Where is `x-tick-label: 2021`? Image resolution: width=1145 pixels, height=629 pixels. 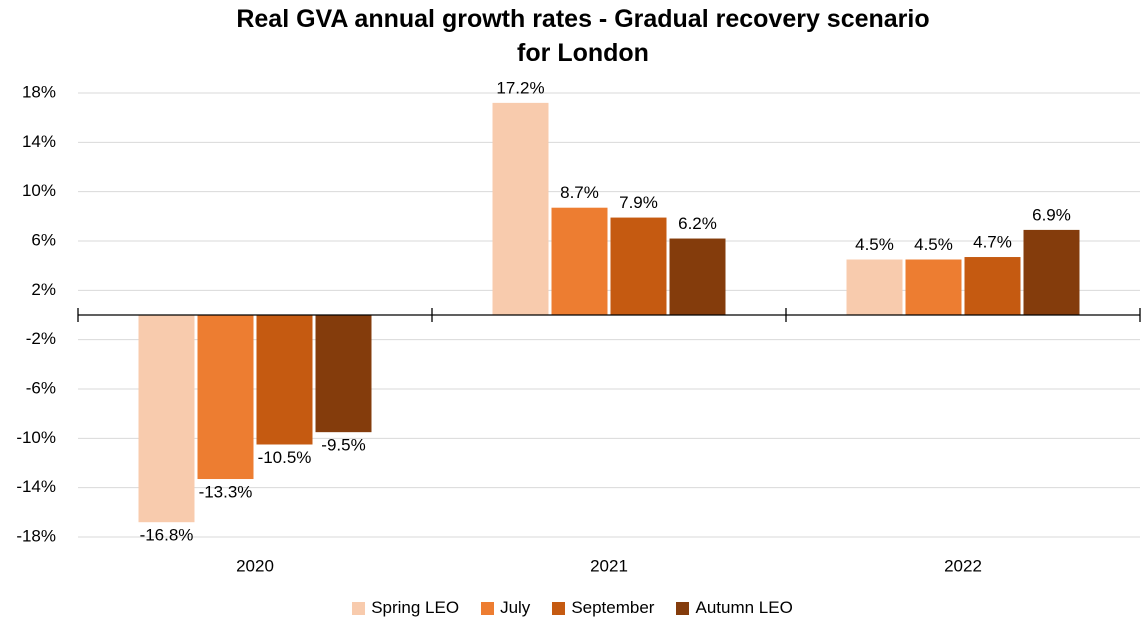 x-tick-label: 2021 is located at coordinates (609, 565).